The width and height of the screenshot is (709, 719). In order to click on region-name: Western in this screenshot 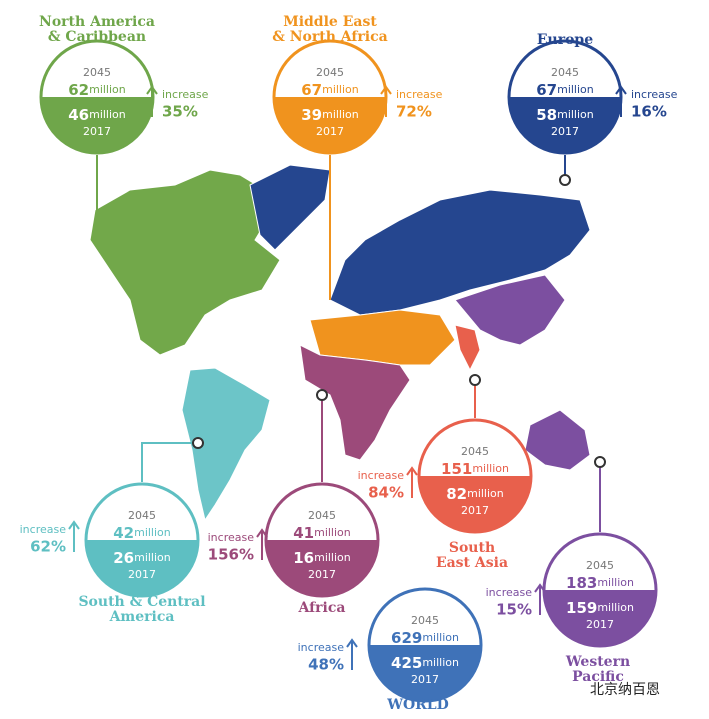, I will do `click(597, 662)`.